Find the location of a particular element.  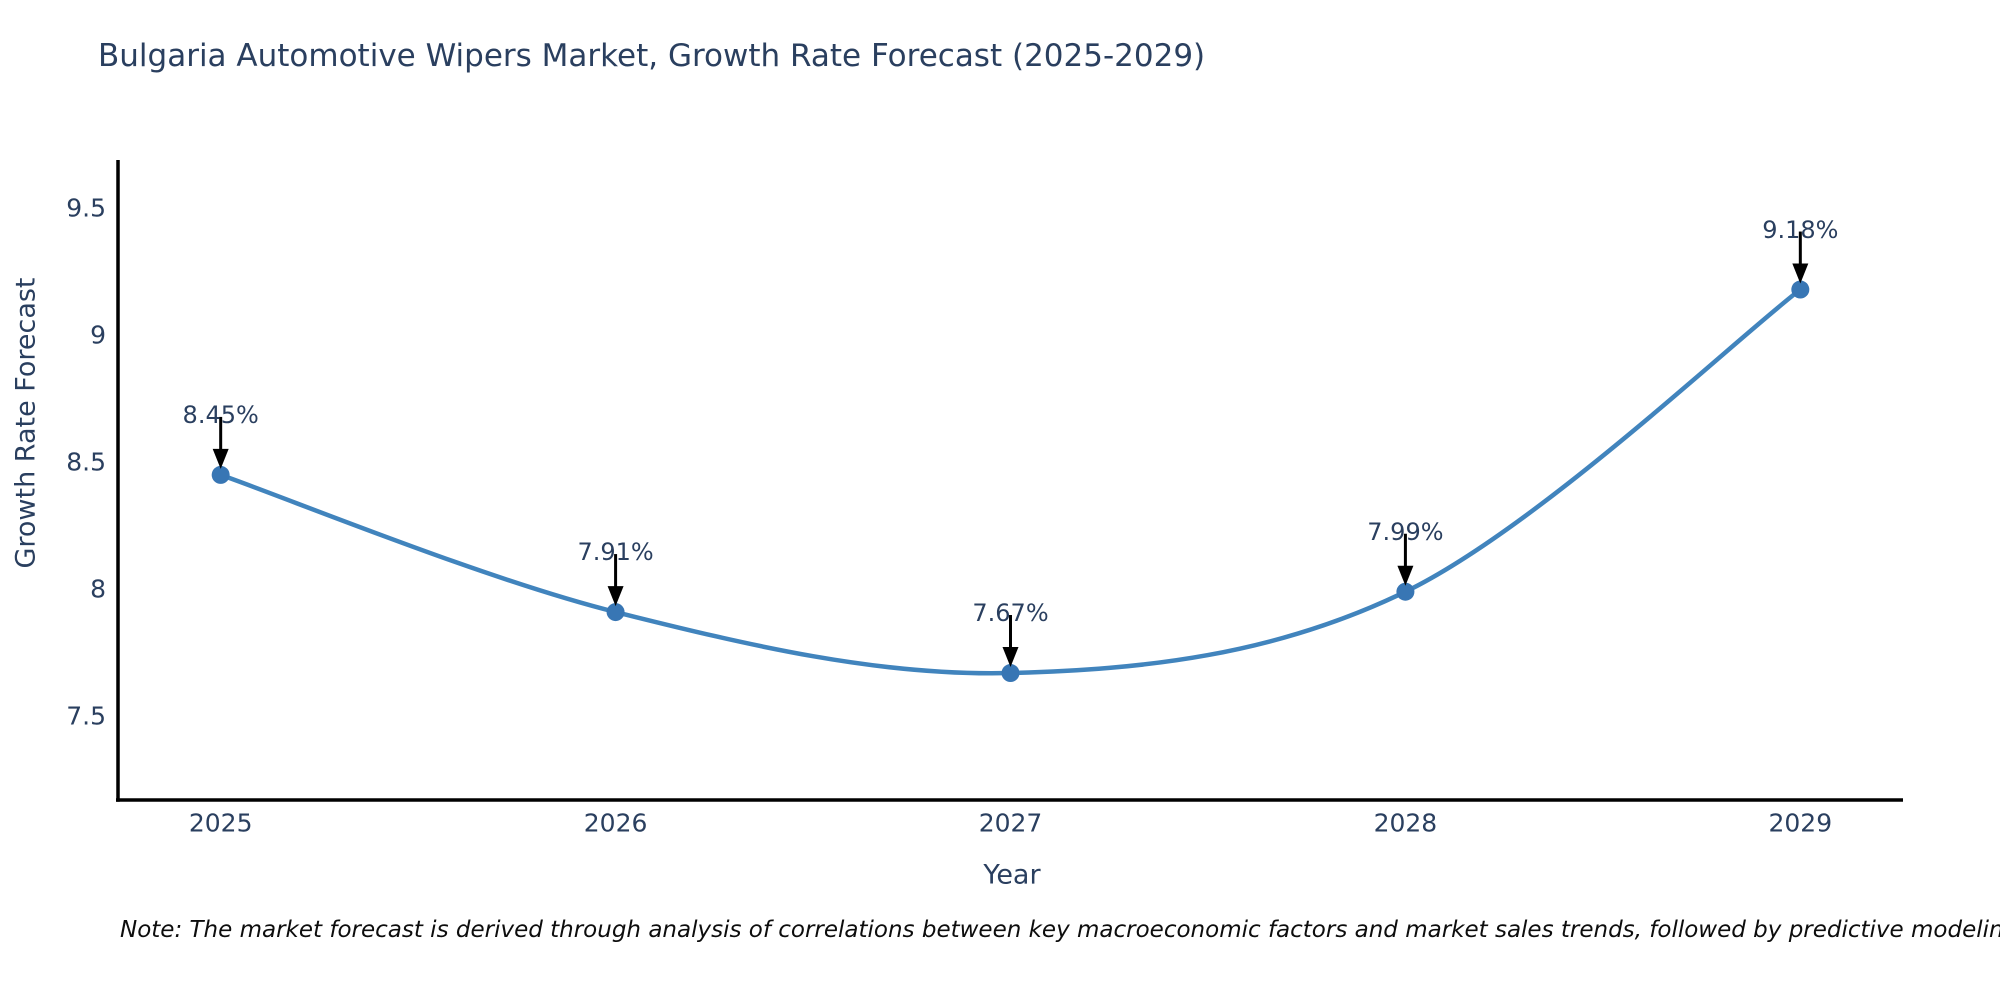

point-label: 9.18% is located at coordinates (1800, 229).